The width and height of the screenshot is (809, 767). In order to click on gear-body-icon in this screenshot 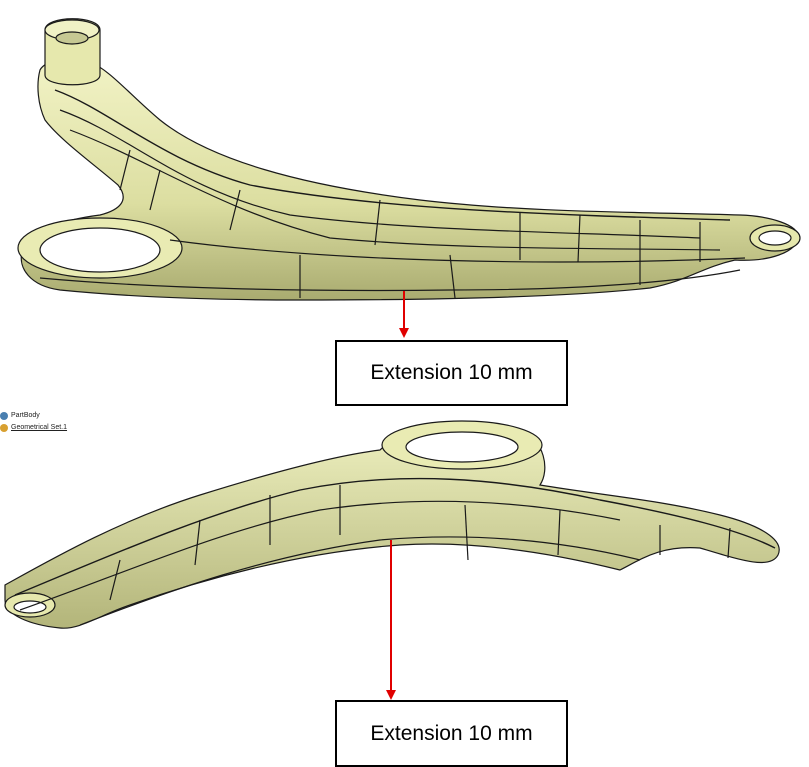, I will do `click(4, 416)`.